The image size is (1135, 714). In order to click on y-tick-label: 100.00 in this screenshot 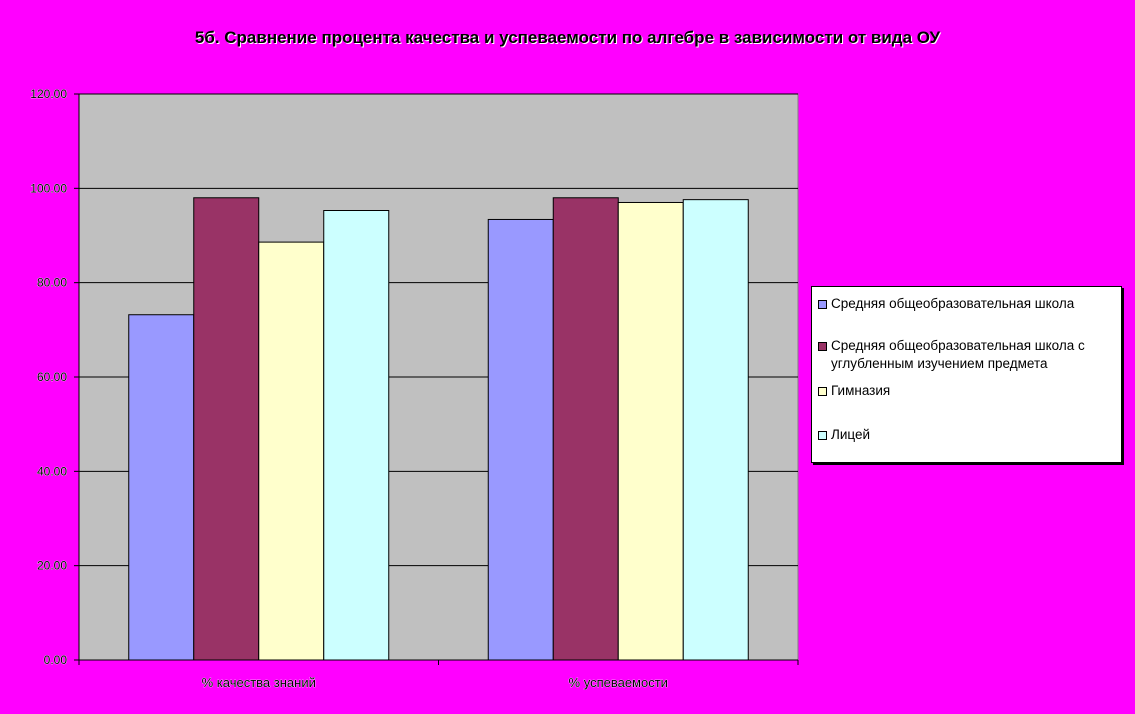, I will do `click(48, 188)`.